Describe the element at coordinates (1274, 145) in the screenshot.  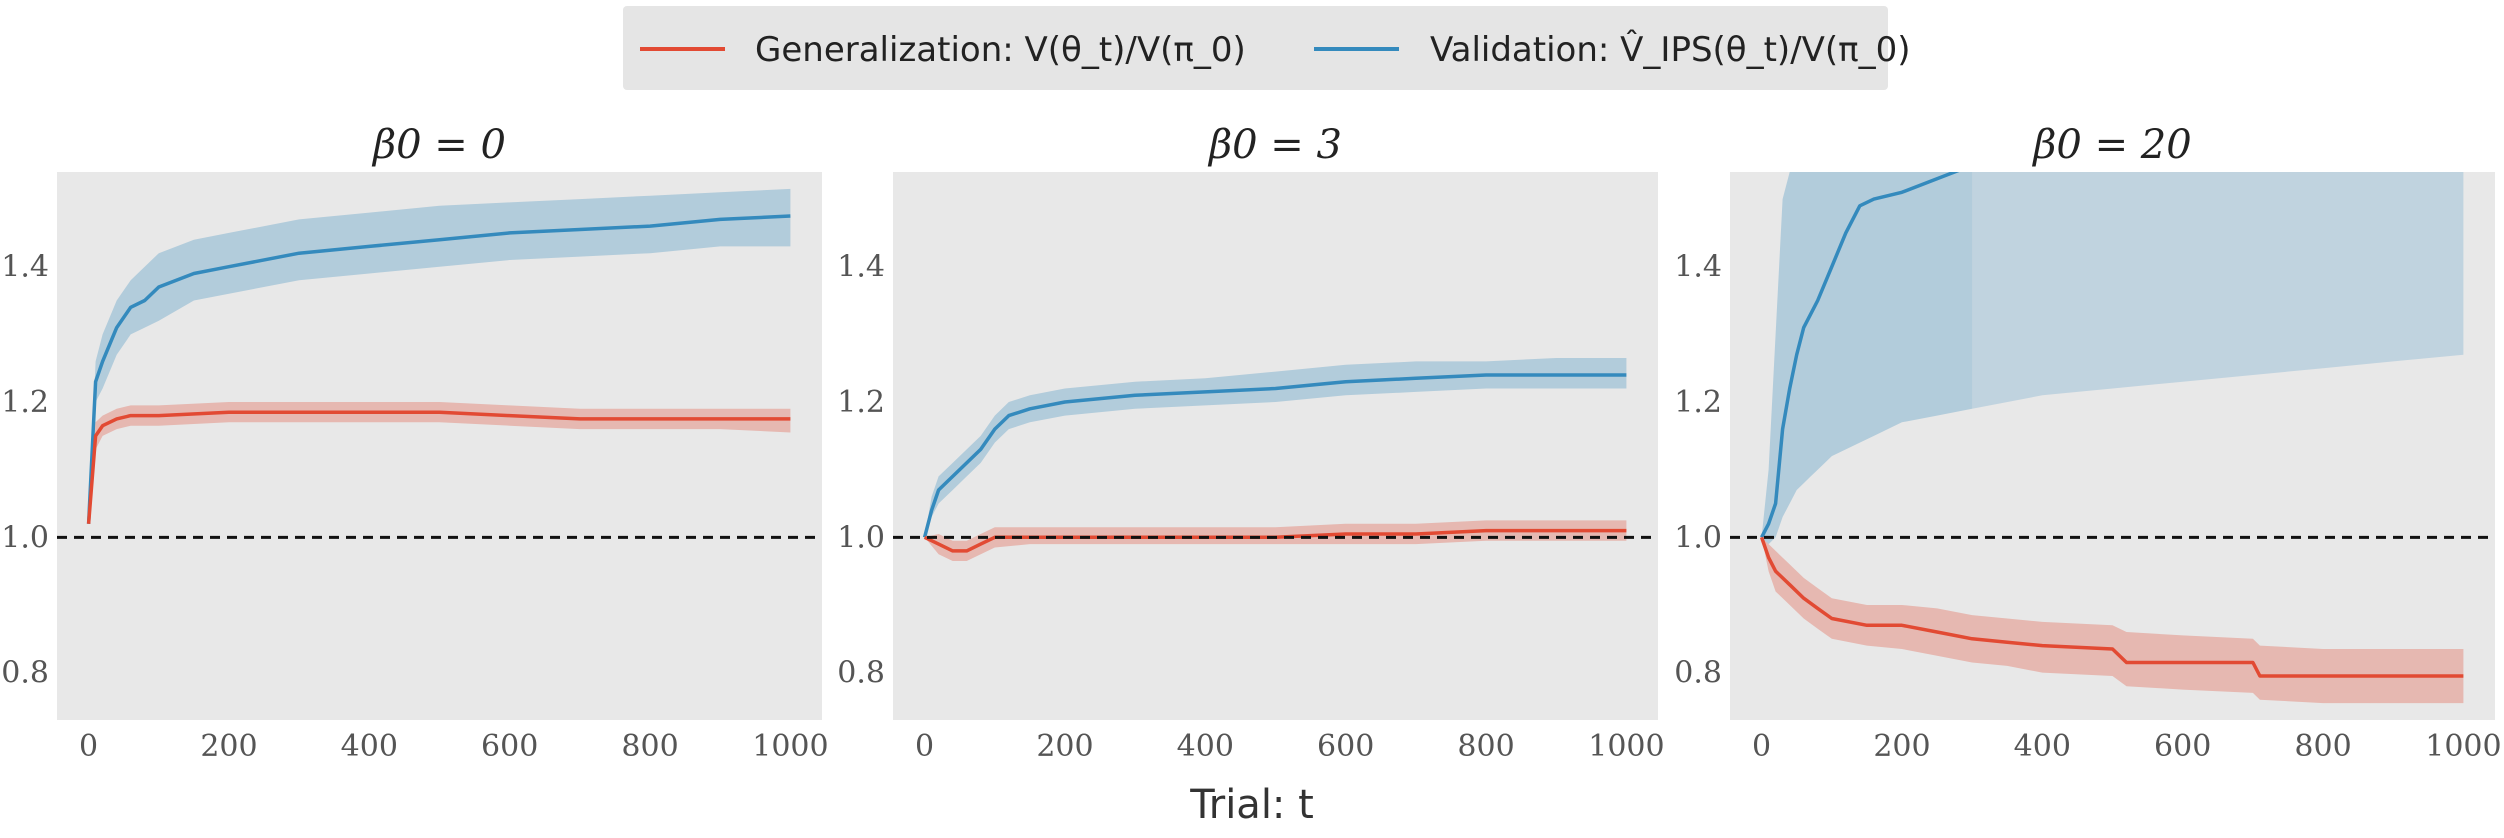
I see `panel-title: β0 = 3` at that location.